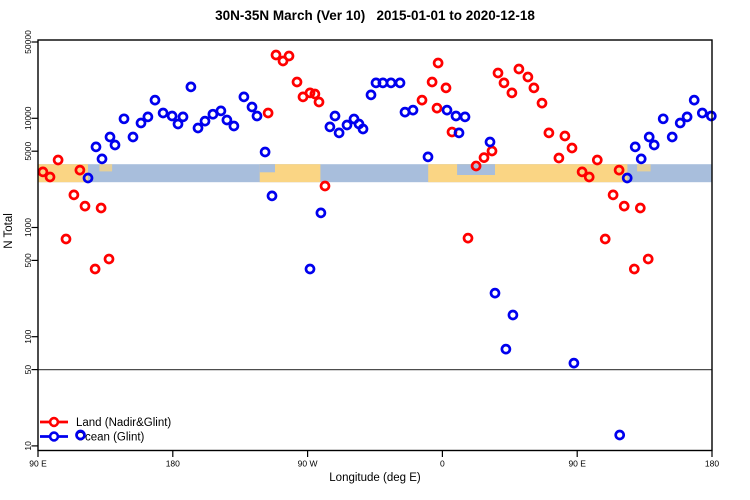 The height and width of the screenshot is (500, 750). What do you see at coordinates (375, 173) in the screenshot?
I see `land-ocean-strip` at bounding box center [375, 173].